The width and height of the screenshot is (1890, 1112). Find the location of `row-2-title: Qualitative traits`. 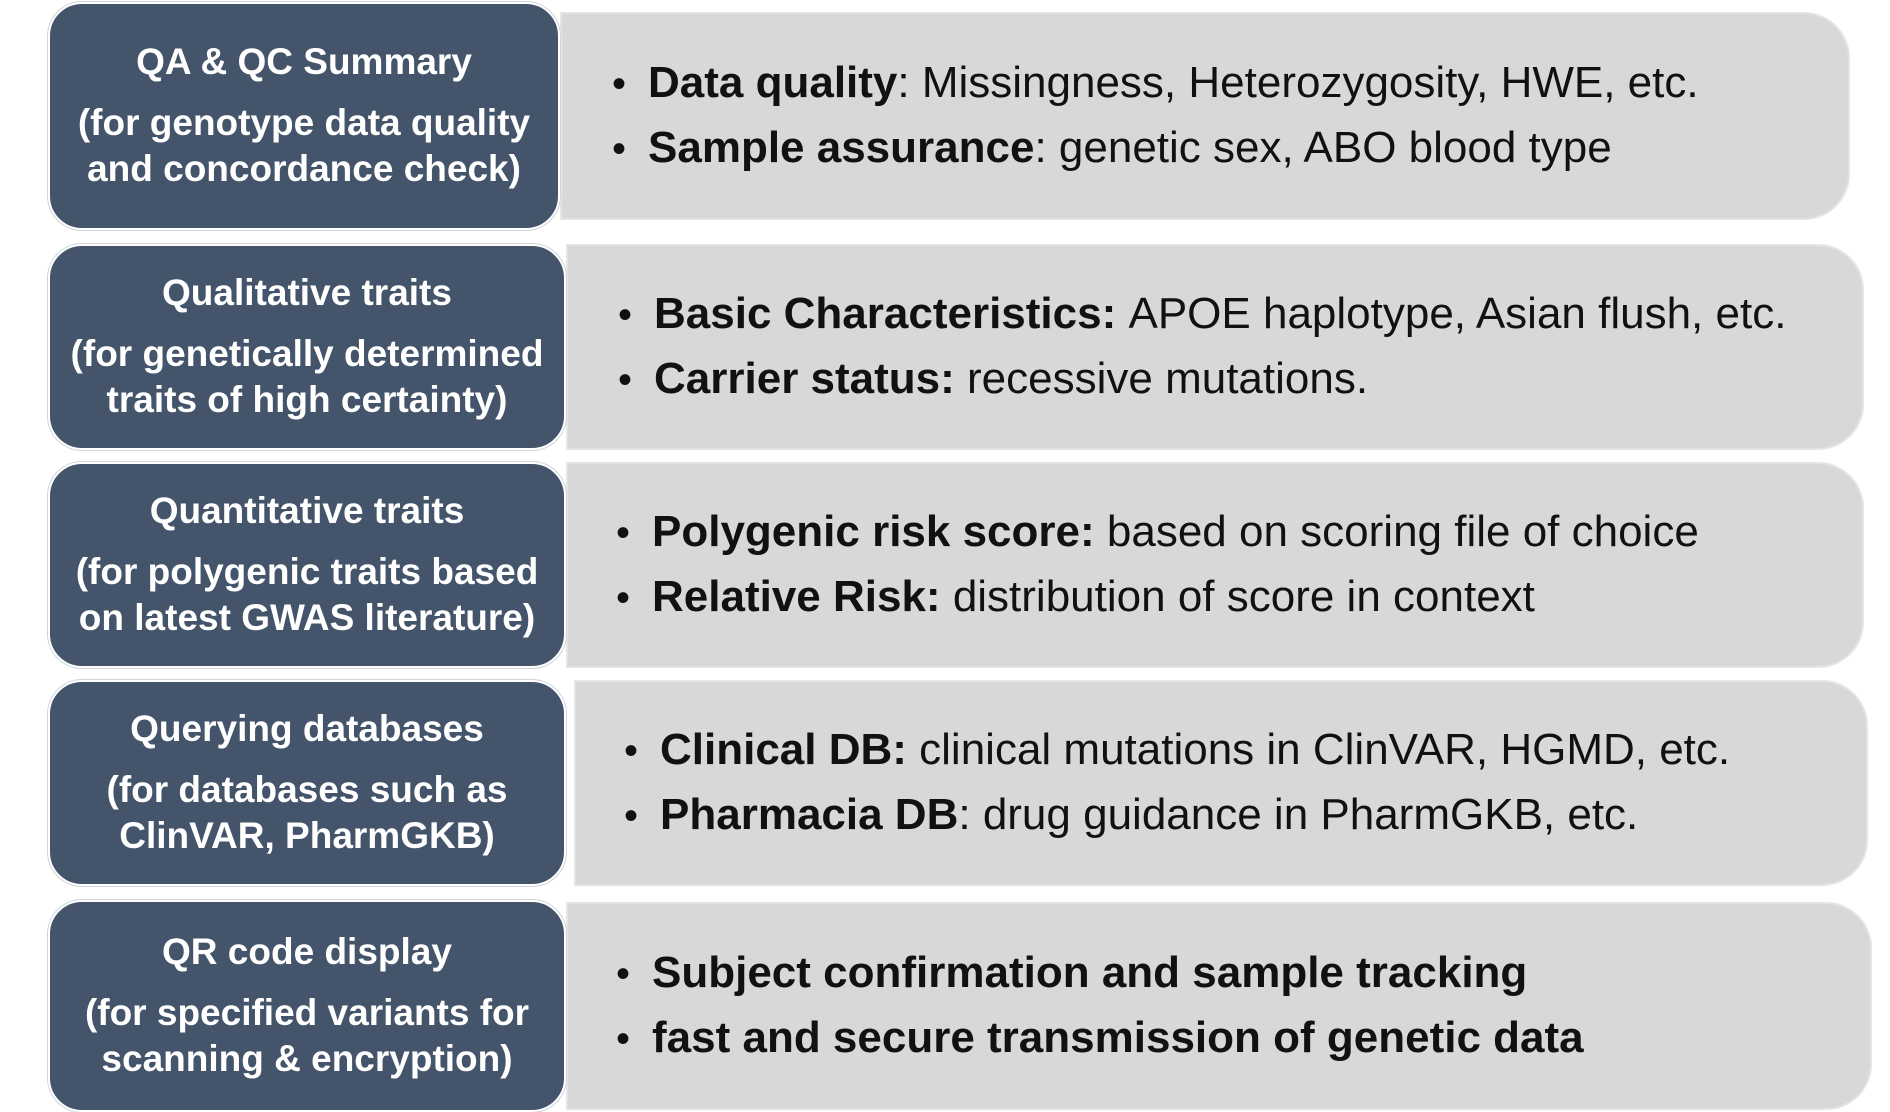

row-2-title: Qualitative traits is located at coordinates (307, 292).